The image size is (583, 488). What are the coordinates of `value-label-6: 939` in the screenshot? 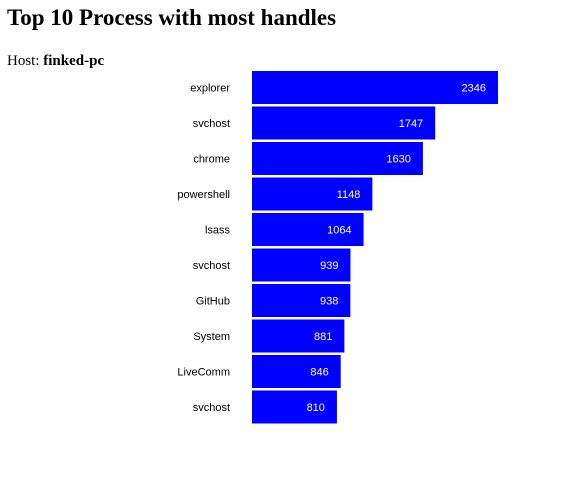 It's located at (329, 266).